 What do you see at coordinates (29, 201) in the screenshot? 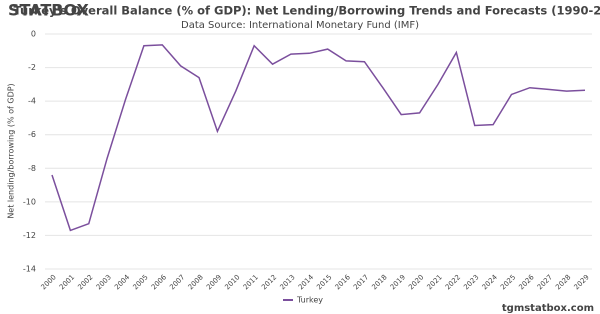
I see `y-tick-label: -10` at bounding box center [29, 201].